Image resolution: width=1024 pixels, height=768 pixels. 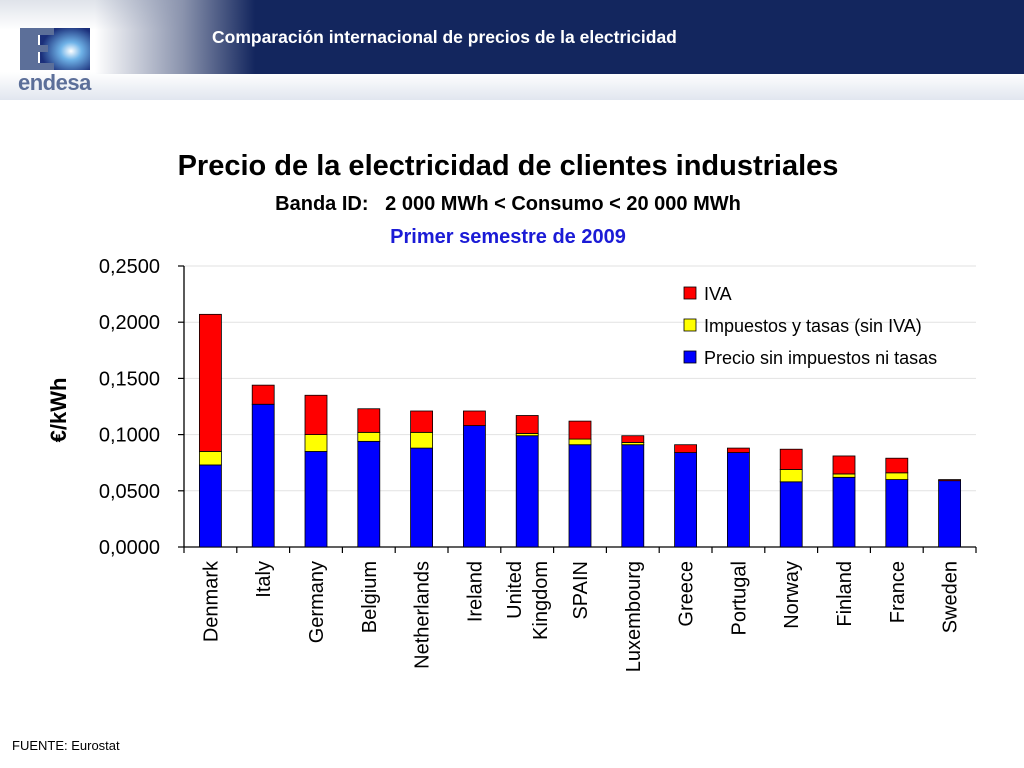 What do you see at coordinates (845, 594) in the screenshot?
I see `x-tick-label: Finland` at bounding box center [845, 594].